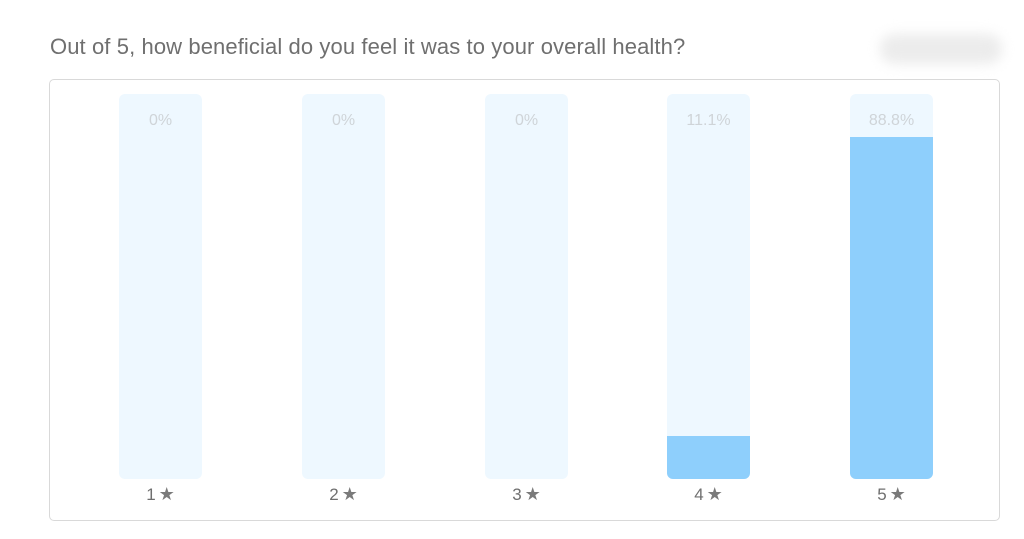 The width and height of the screenshot is (1024, 539). I want to click on bar-value-label: 11.1%, so click(708, 120).